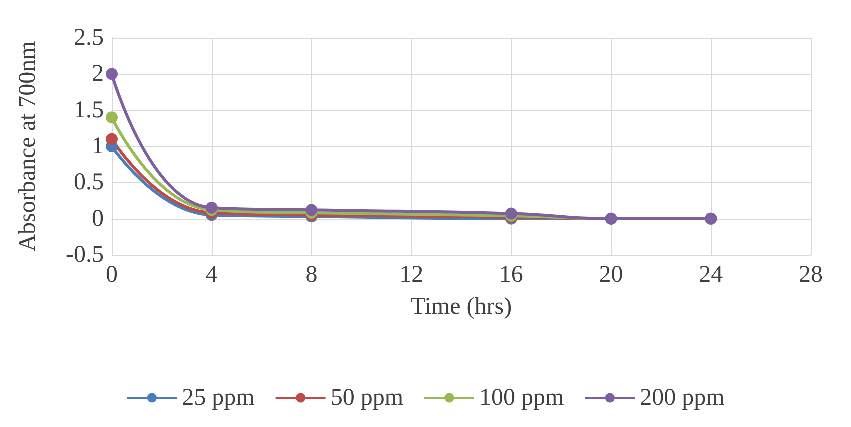 This screenshot has width=851, height=427. Describe the element at coordinates (511, 275) in the screenshot. I see `x-tick-label: 16` at that location.